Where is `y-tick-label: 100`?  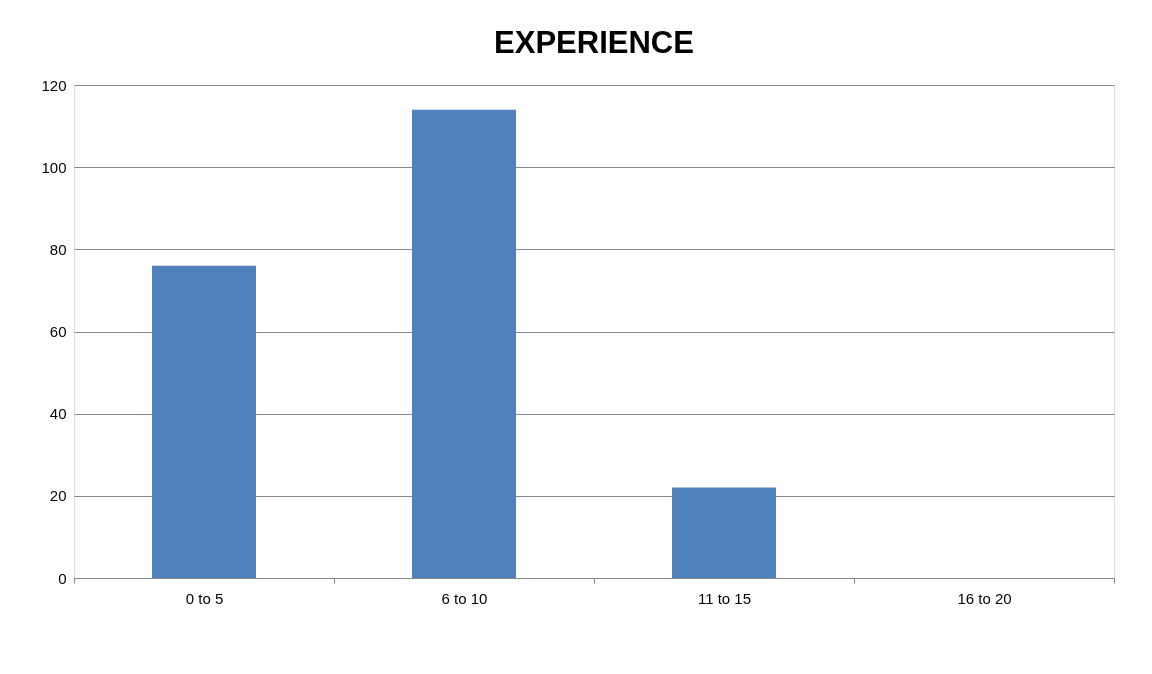 y-tick-label: 100 is located at coordinates (54, 167).